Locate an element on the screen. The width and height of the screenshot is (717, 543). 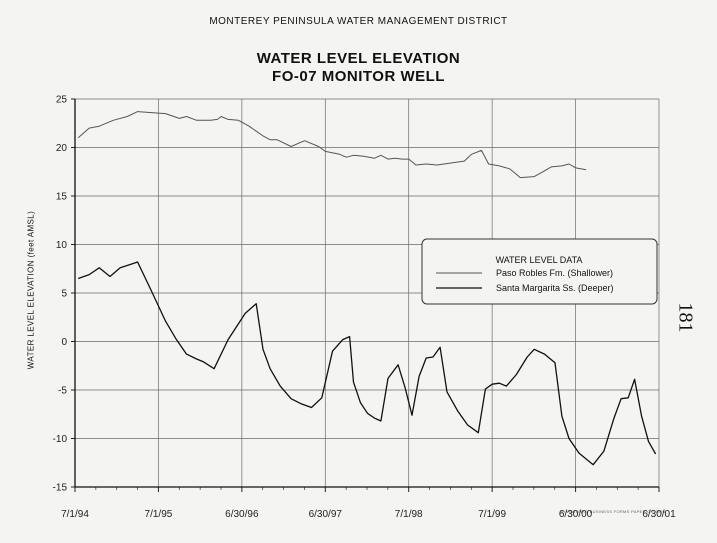
legend-entry: Santa Margarita Ss. (Deeper) is located at coordinates (555, 288).